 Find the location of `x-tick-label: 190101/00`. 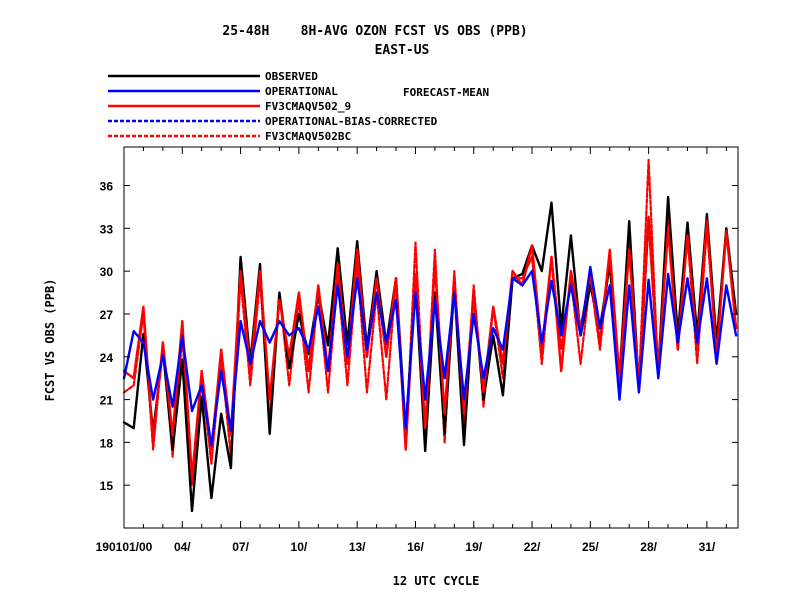

x-tick-label: 190101/00 is located at coordinates (124, 547).